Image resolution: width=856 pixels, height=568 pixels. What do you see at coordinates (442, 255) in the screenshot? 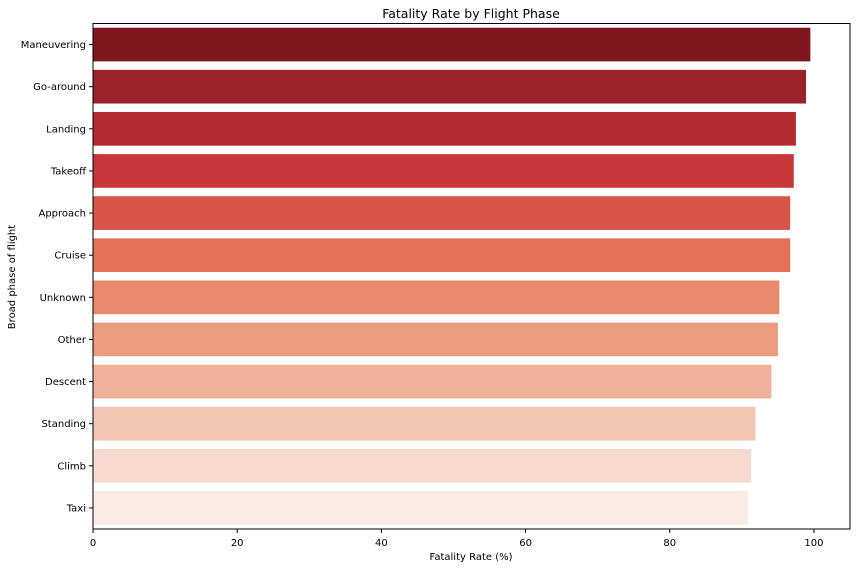
I see `bar-cruise` at bounding box center [442, 255].